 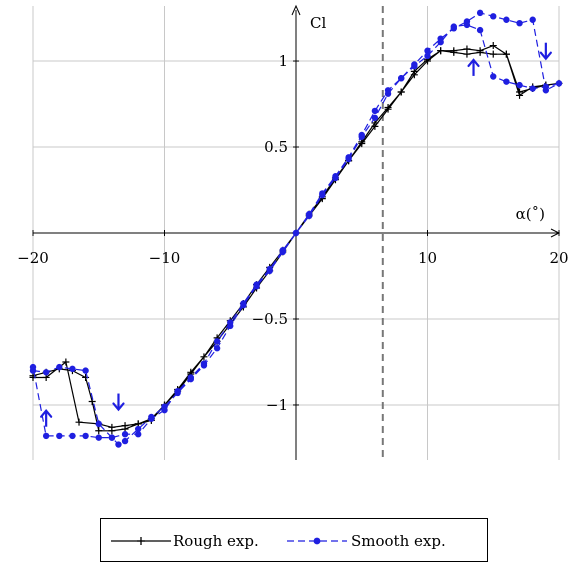 I want to click on y-axis-label: Cl, so click(x=318, y=23).